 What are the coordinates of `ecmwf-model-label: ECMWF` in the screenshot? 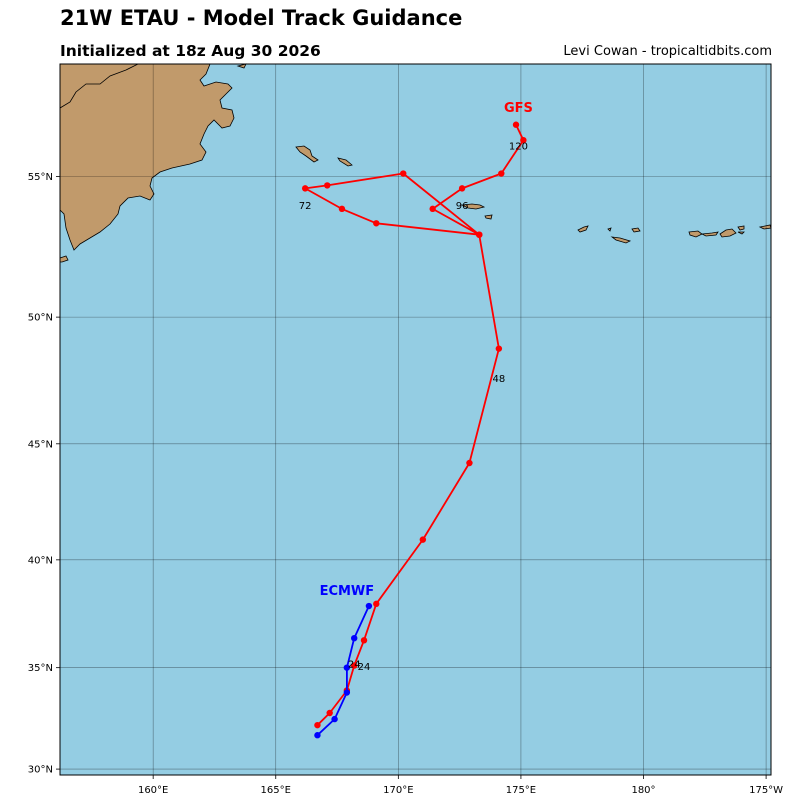 It's located at (347, 591).